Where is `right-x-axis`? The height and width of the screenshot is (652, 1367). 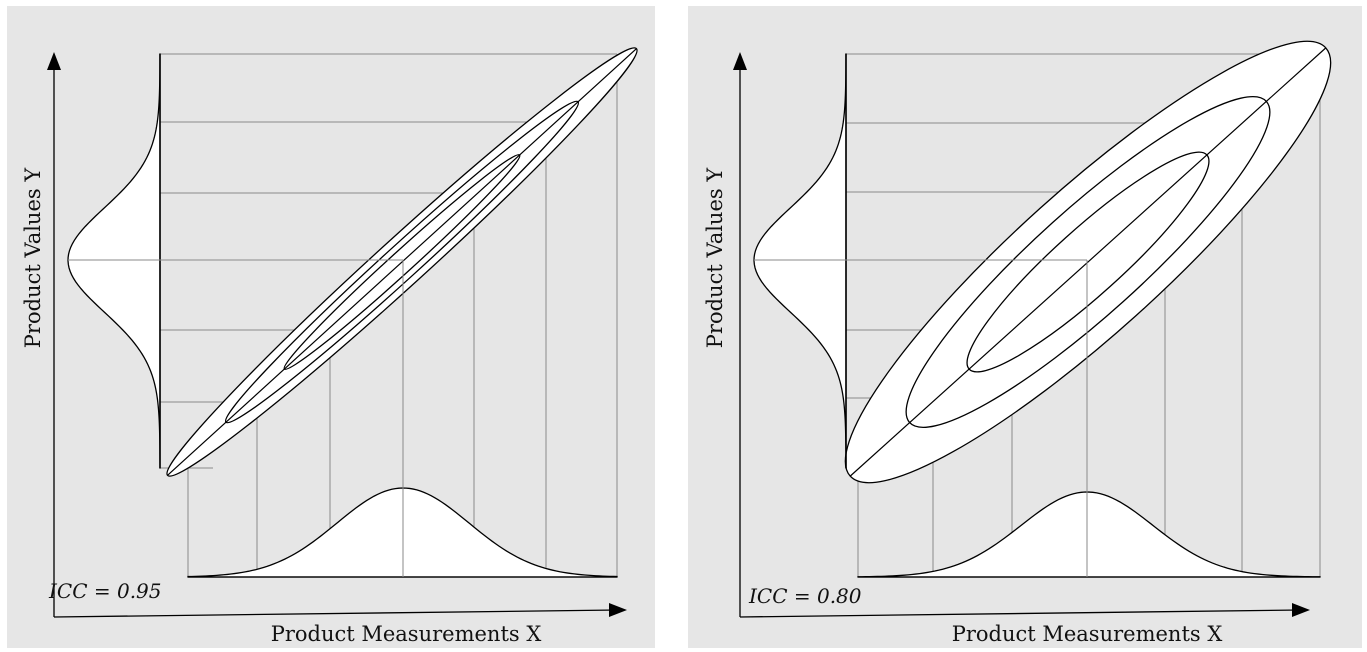 right-x-axis is located at coordinates (1020, 613).